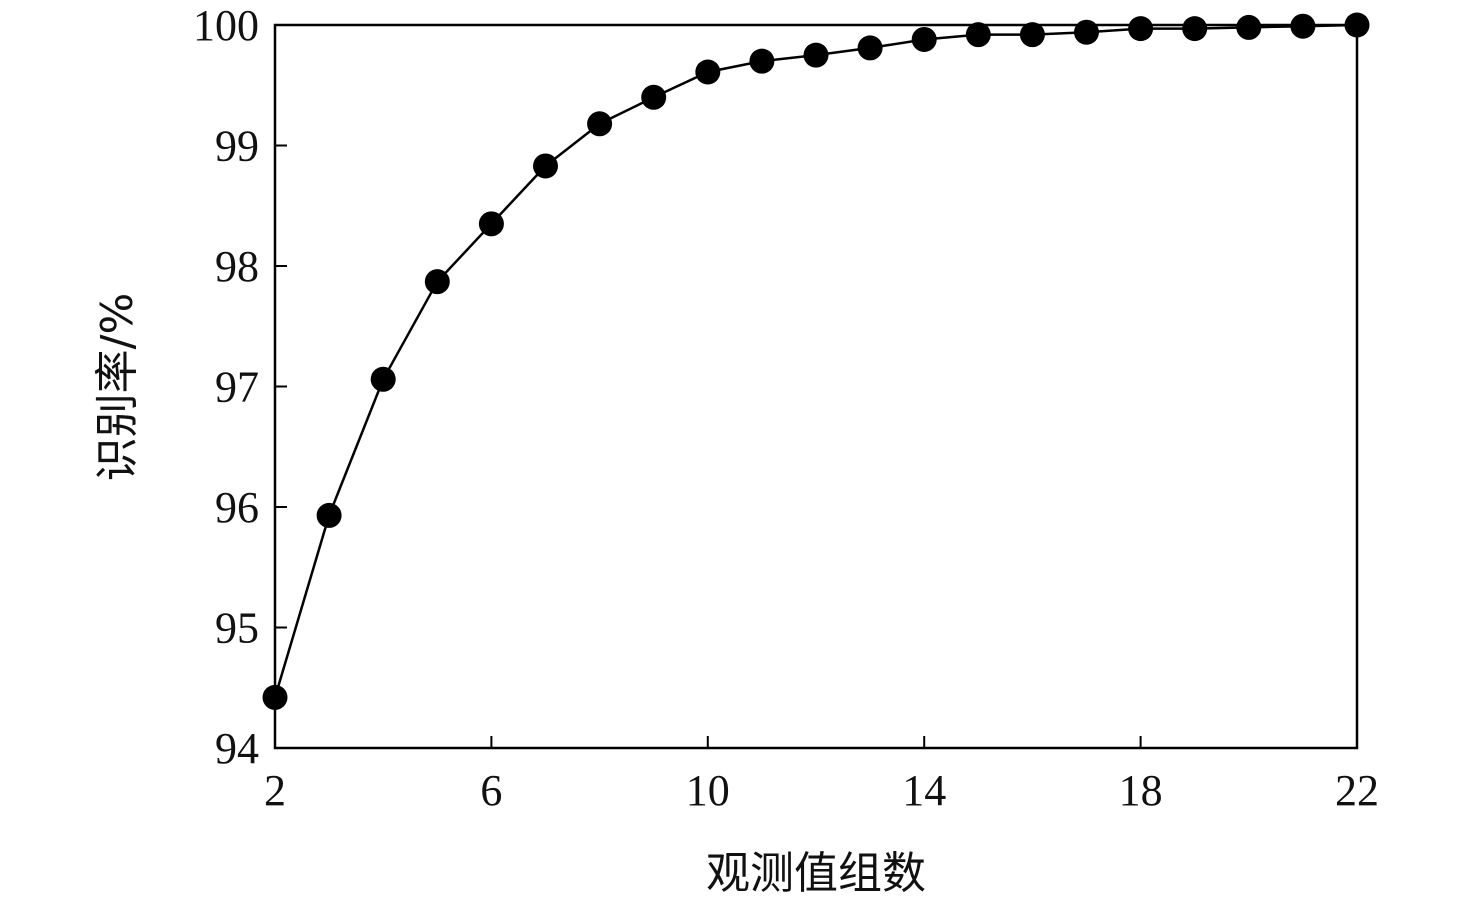 Image resolution: width=1476 pixels, height=905 pixels. Describe the element at coordinates (237, 748) in the screenshot. I see `y-tick-label: 94` at that location.